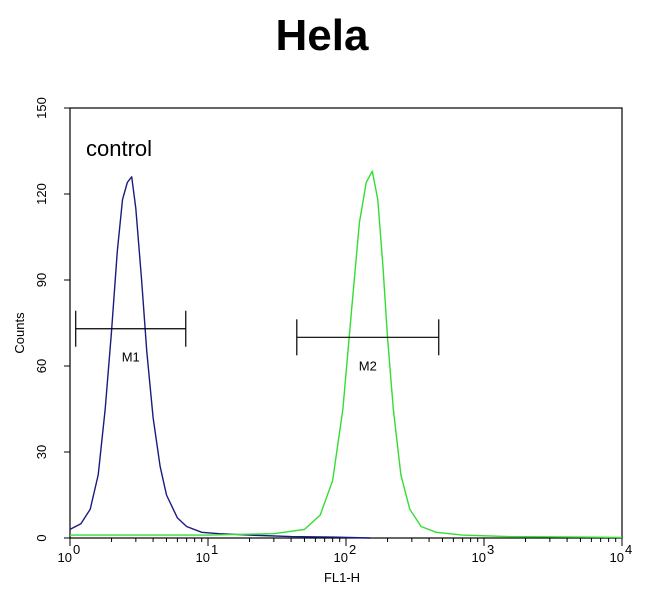 The height and width of the screenshot is (601, 650). Describe the element at coordinates (41, 280) in the screenshot. I see `y-tick-label: 90` at that location.